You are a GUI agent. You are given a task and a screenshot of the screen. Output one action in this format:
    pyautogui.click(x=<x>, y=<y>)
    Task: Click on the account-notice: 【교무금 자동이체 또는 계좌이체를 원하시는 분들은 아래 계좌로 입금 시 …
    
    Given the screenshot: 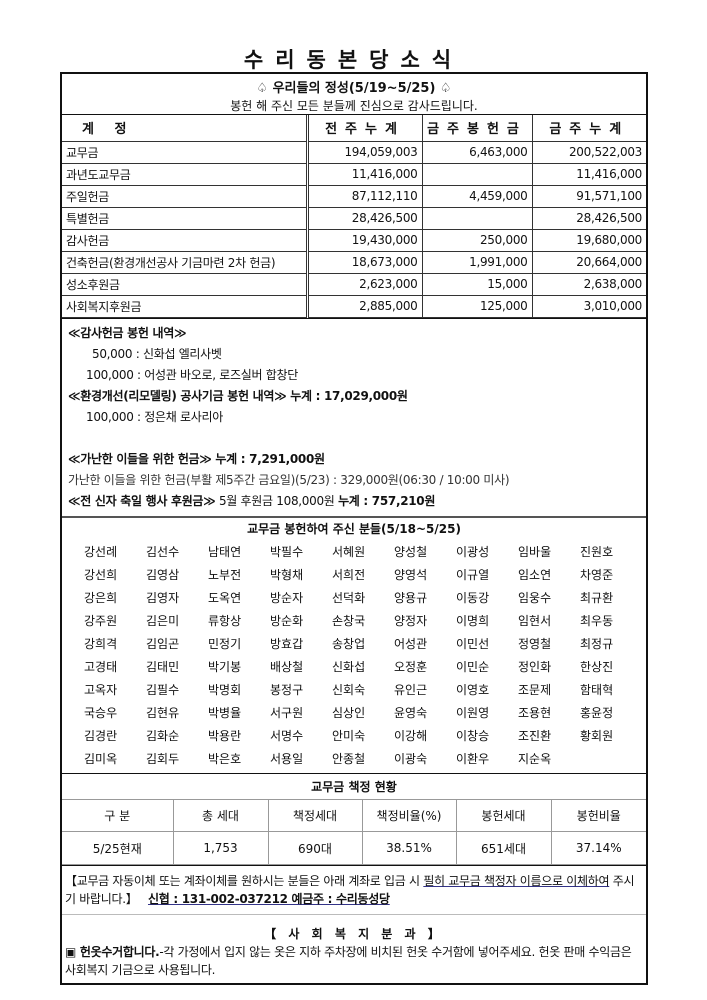 What is the action you would take?
    pyautogui.click(x=354, y=890)
    